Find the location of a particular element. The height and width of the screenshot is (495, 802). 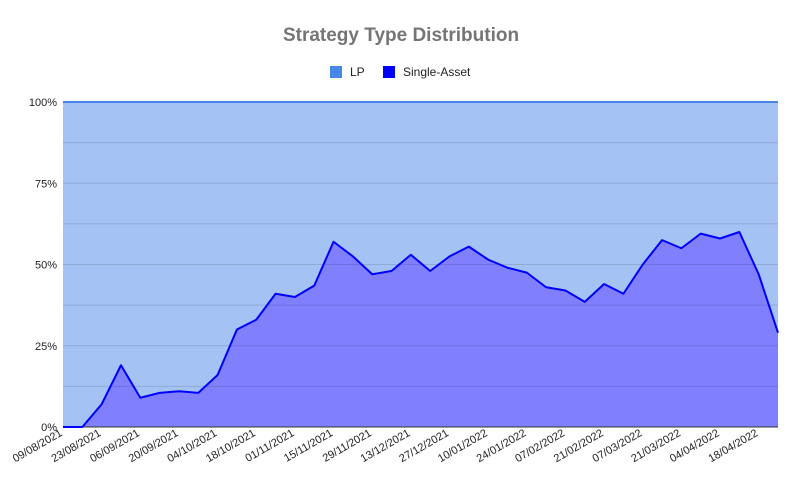

y-tick-label: 50% is located at coordinates (46, 266).